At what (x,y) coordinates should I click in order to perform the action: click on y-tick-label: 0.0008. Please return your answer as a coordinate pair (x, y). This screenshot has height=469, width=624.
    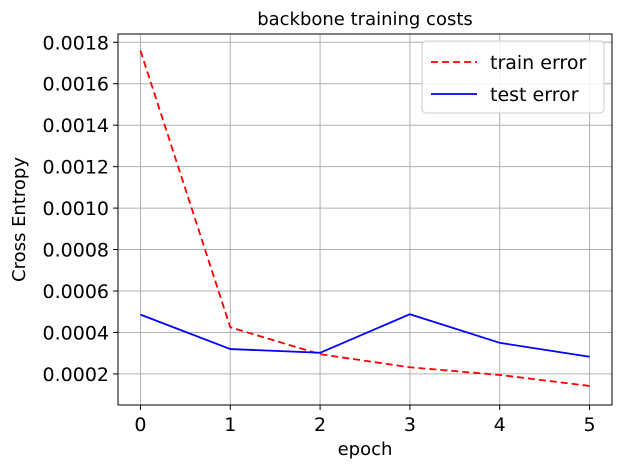
    Looking at the image, I should click on (76, 251).